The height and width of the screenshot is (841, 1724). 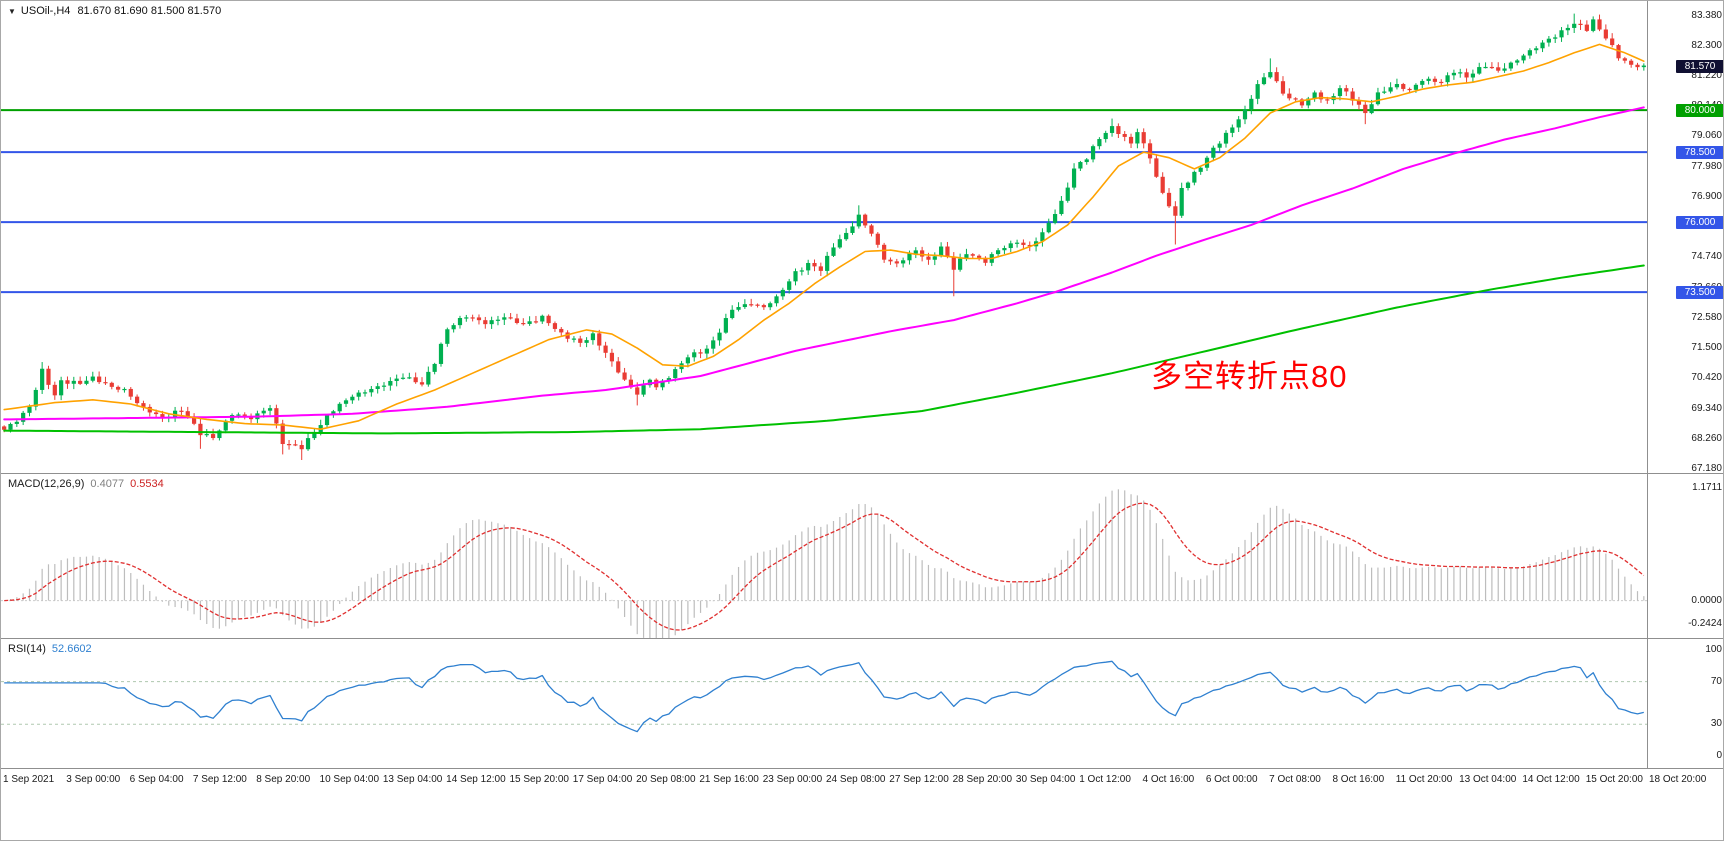 I want to click on rsi-axis: 100 70 30 0, so click(x=1685, y=703).